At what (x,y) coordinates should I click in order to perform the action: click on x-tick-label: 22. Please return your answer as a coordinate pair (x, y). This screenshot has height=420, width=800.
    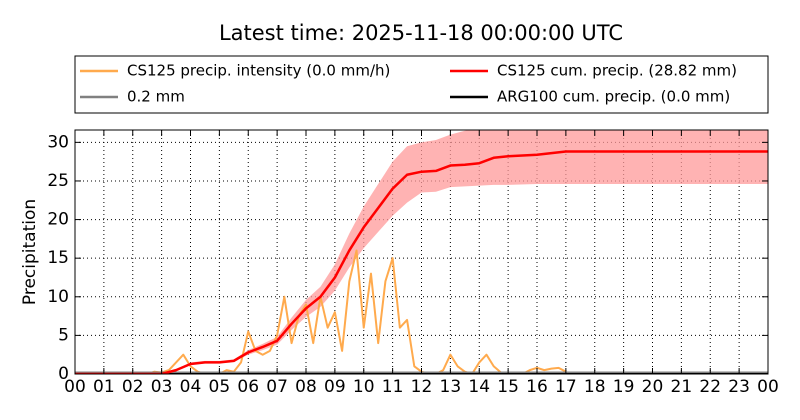
    Looking at the image, I should click on (710, 387).